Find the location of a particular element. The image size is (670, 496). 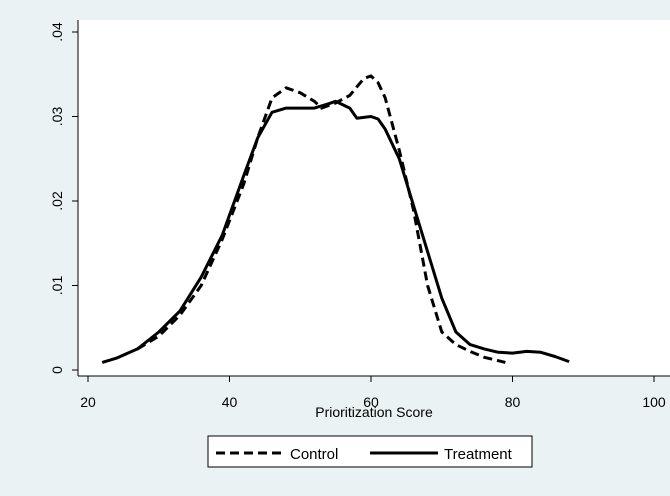

x-tick-label: 60 is located at coordinates (371, 402).